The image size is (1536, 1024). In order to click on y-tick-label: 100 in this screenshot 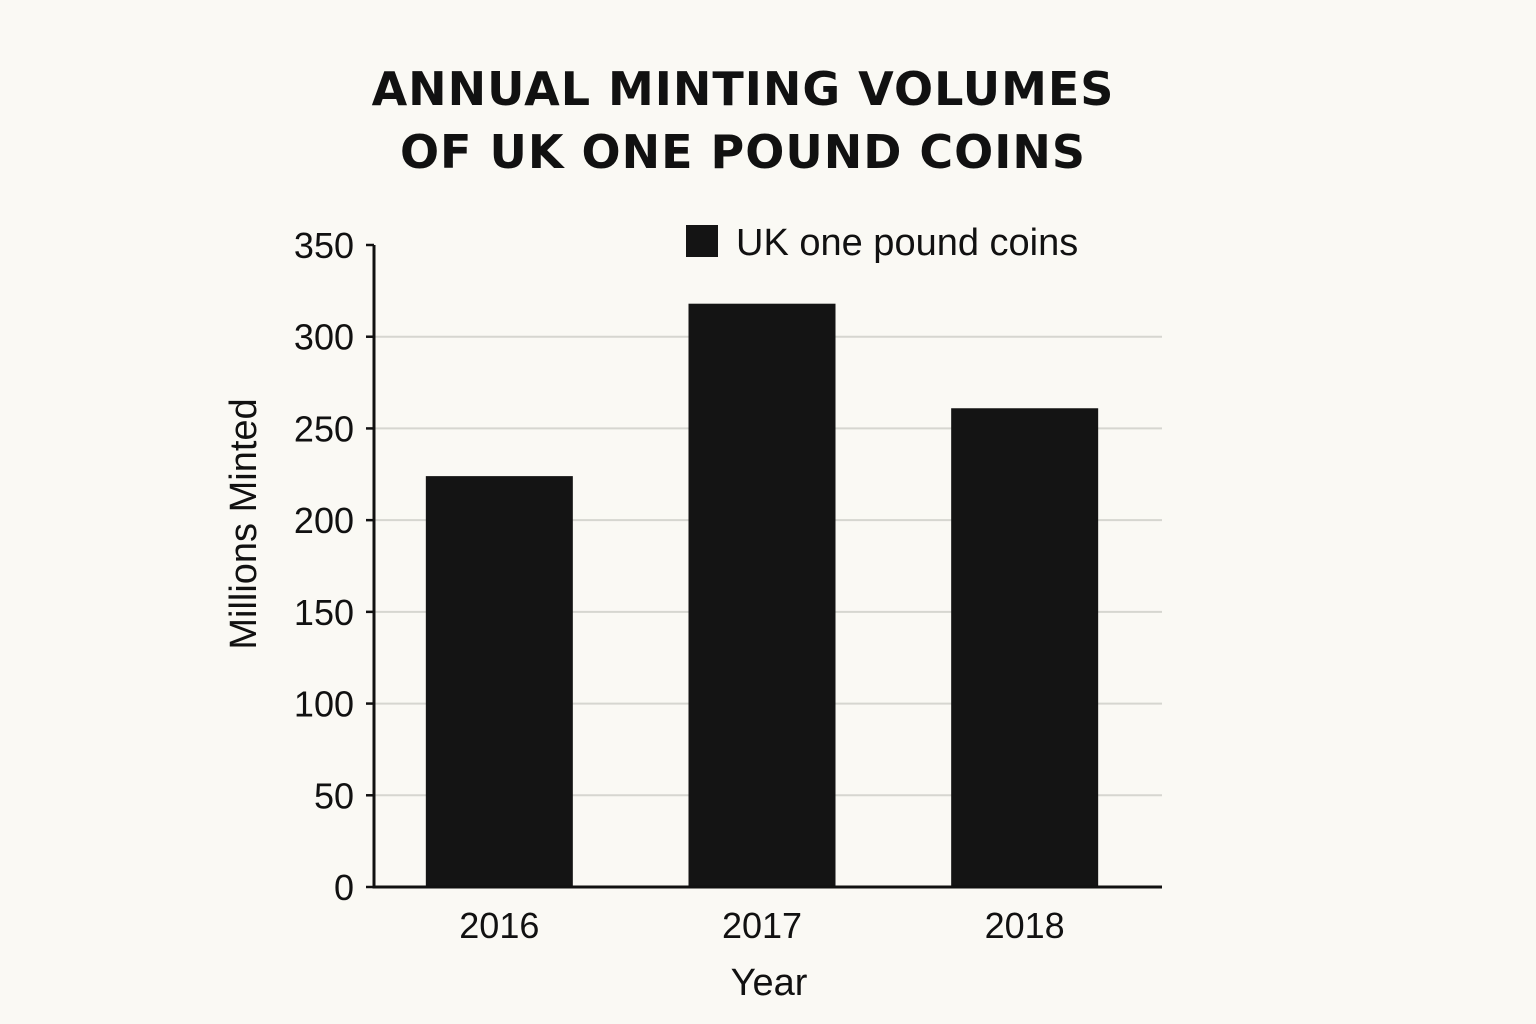, I will do `click(324, 704)`.